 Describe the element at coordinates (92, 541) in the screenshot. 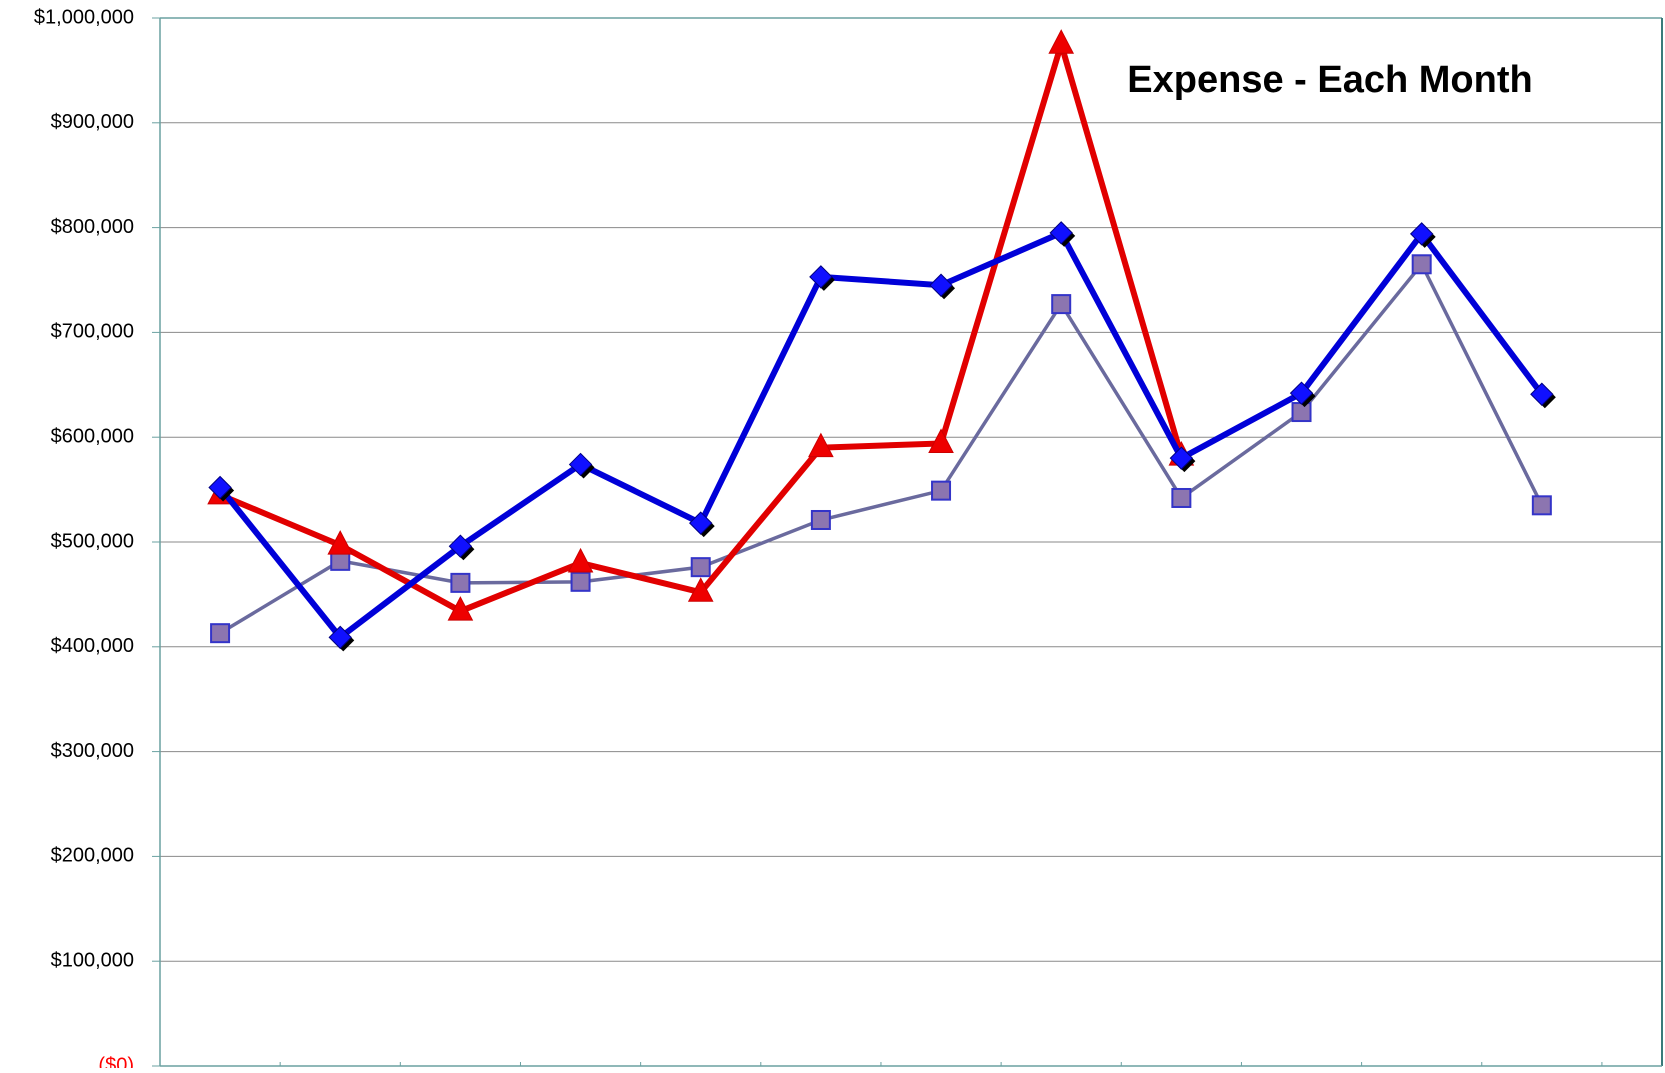

I see `y-tick-label: $500,000` at that location.